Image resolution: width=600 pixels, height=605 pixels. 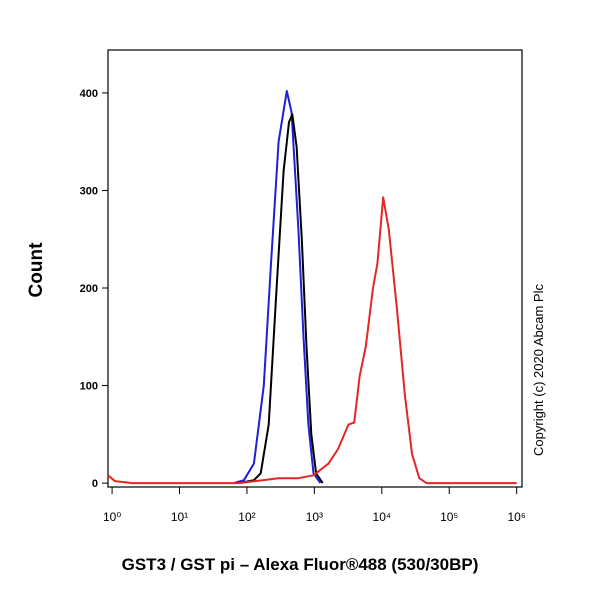 What do you see at coordinates (89, 387) in the screenshot?
I see `y-tick-label: 100` at bounding box center [89, 387].